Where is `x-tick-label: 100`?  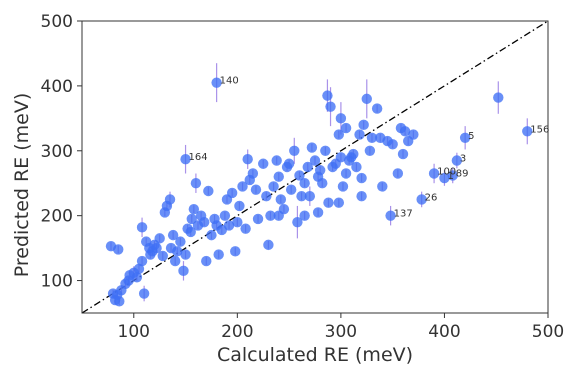 x-tick-label: 100 is located at coordinates (134, 332).